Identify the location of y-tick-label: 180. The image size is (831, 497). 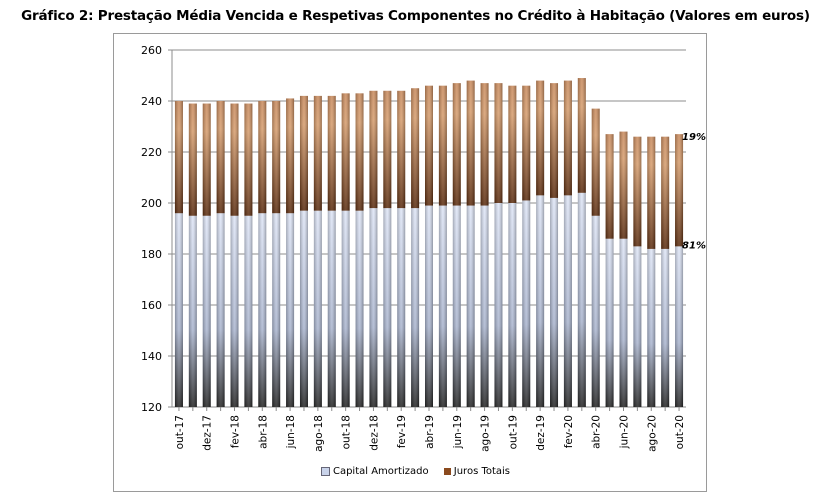
(151, 254).